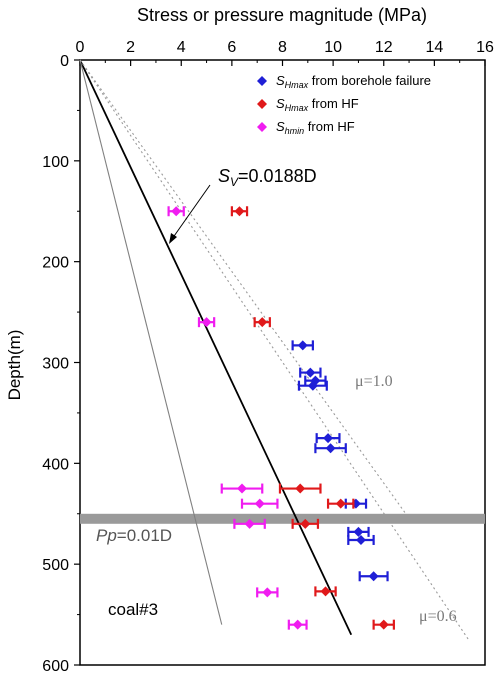 This screenshot has width=500, height=677. I want to click on coal-label: coal#3, so click(133, 609).